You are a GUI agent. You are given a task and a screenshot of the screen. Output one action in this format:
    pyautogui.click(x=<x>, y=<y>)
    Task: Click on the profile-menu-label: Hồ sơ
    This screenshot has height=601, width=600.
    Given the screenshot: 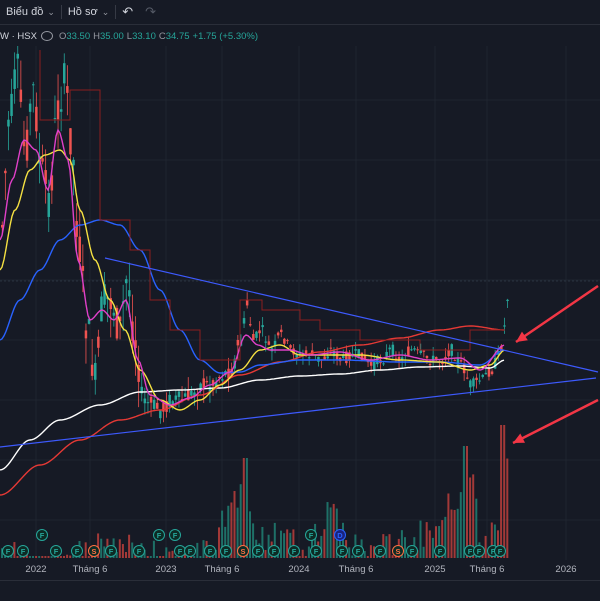 What is the action you would take?
    pyautogui.click(x=82, y=12)
    